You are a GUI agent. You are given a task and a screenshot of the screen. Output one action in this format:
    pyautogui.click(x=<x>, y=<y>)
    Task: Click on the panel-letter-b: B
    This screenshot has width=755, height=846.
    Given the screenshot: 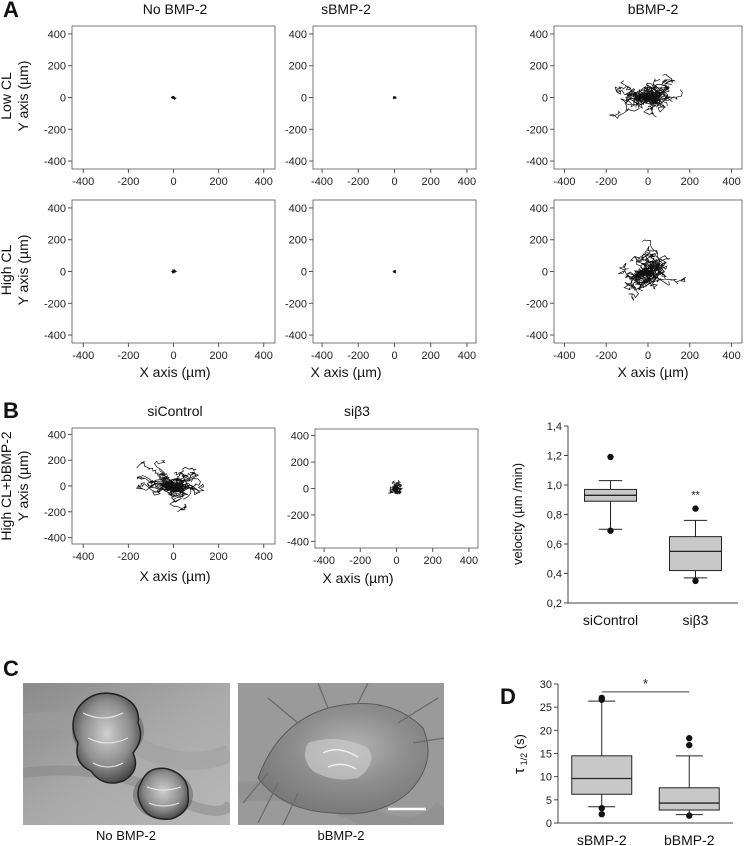 What is the action you would take?
    pyautogui.click(x=11, y=410)
    